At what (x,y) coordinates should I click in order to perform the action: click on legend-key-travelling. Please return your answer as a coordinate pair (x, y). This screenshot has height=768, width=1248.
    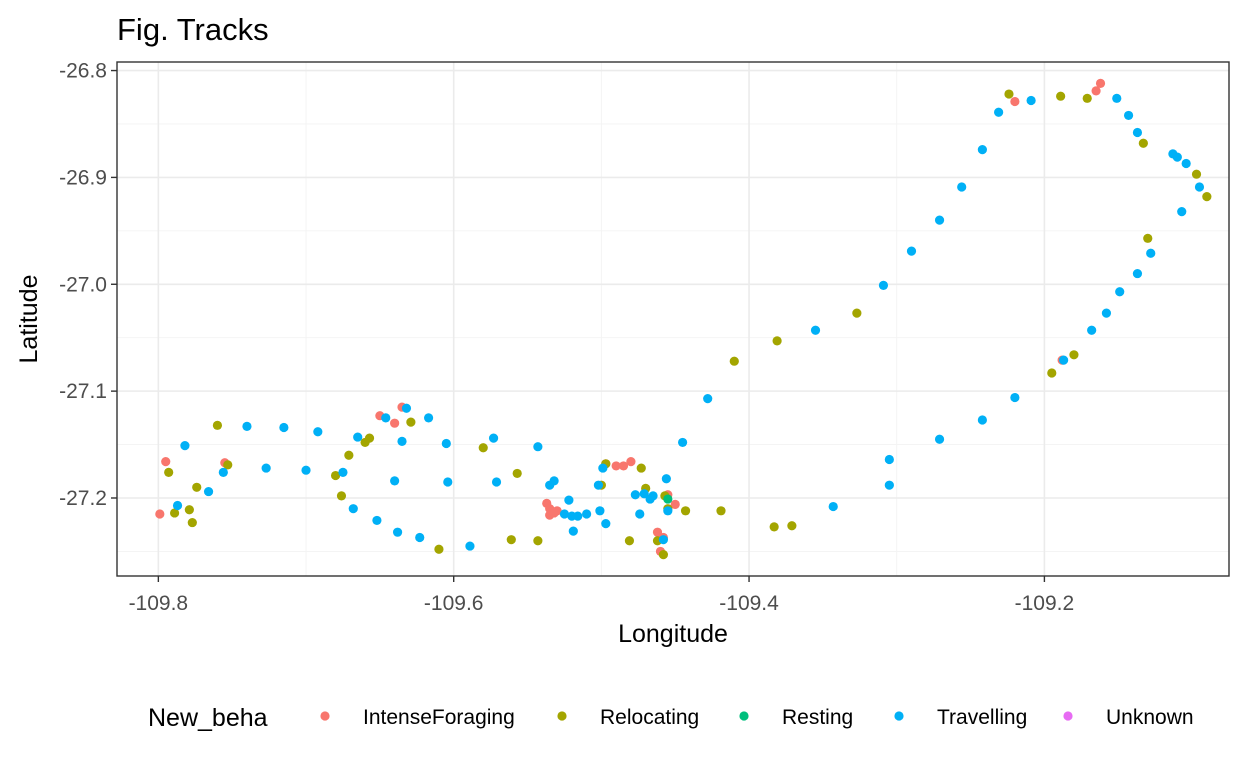
    Looking at the image, I should click on (899, 716).